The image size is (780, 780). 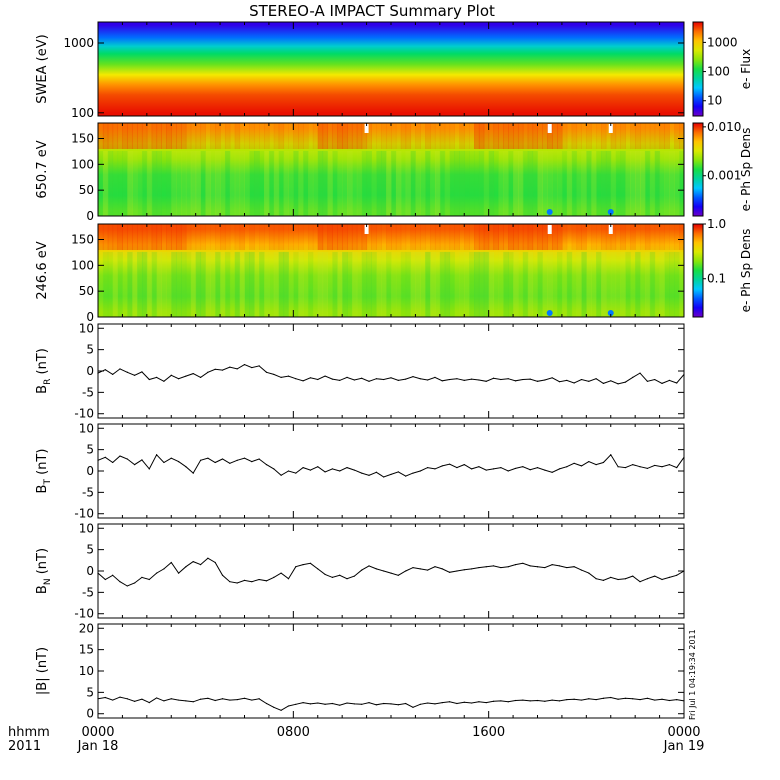 I want to click on y-tick-label: 0, so click(x=90, y=216).